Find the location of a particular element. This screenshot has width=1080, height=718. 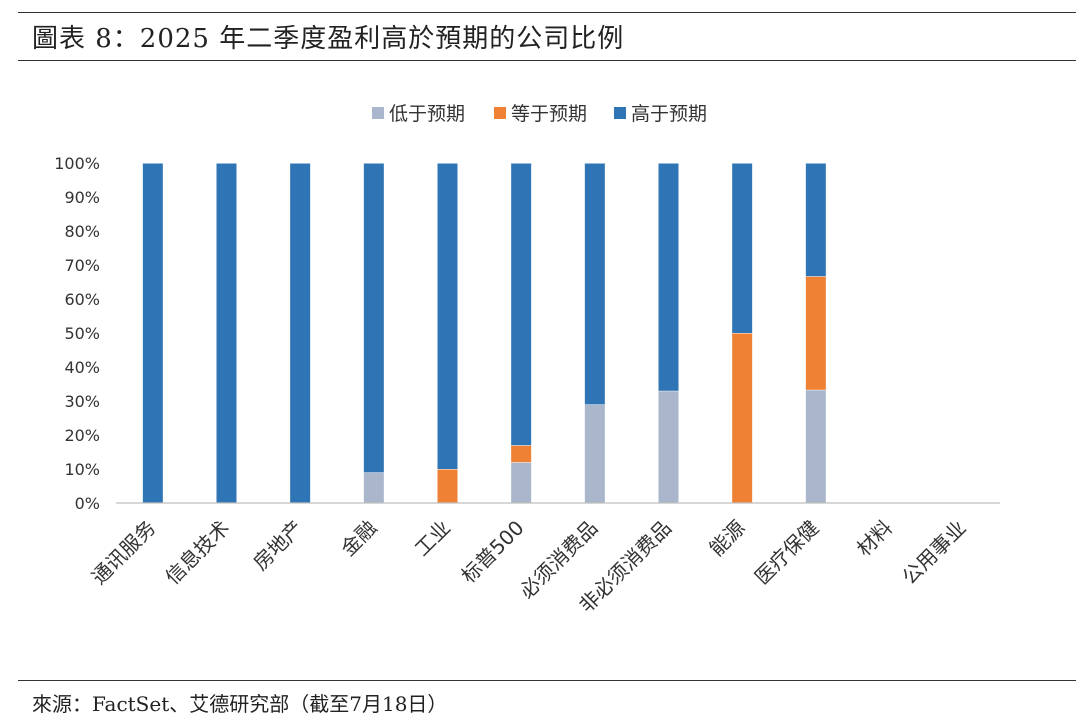

y-tick-label: 80% is located at coordinates (82, 231).